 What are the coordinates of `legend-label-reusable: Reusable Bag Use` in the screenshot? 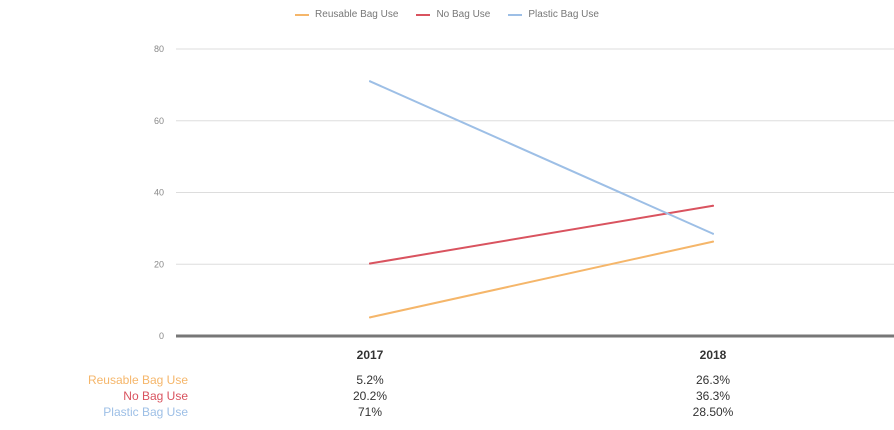 It's located at (357, 14).